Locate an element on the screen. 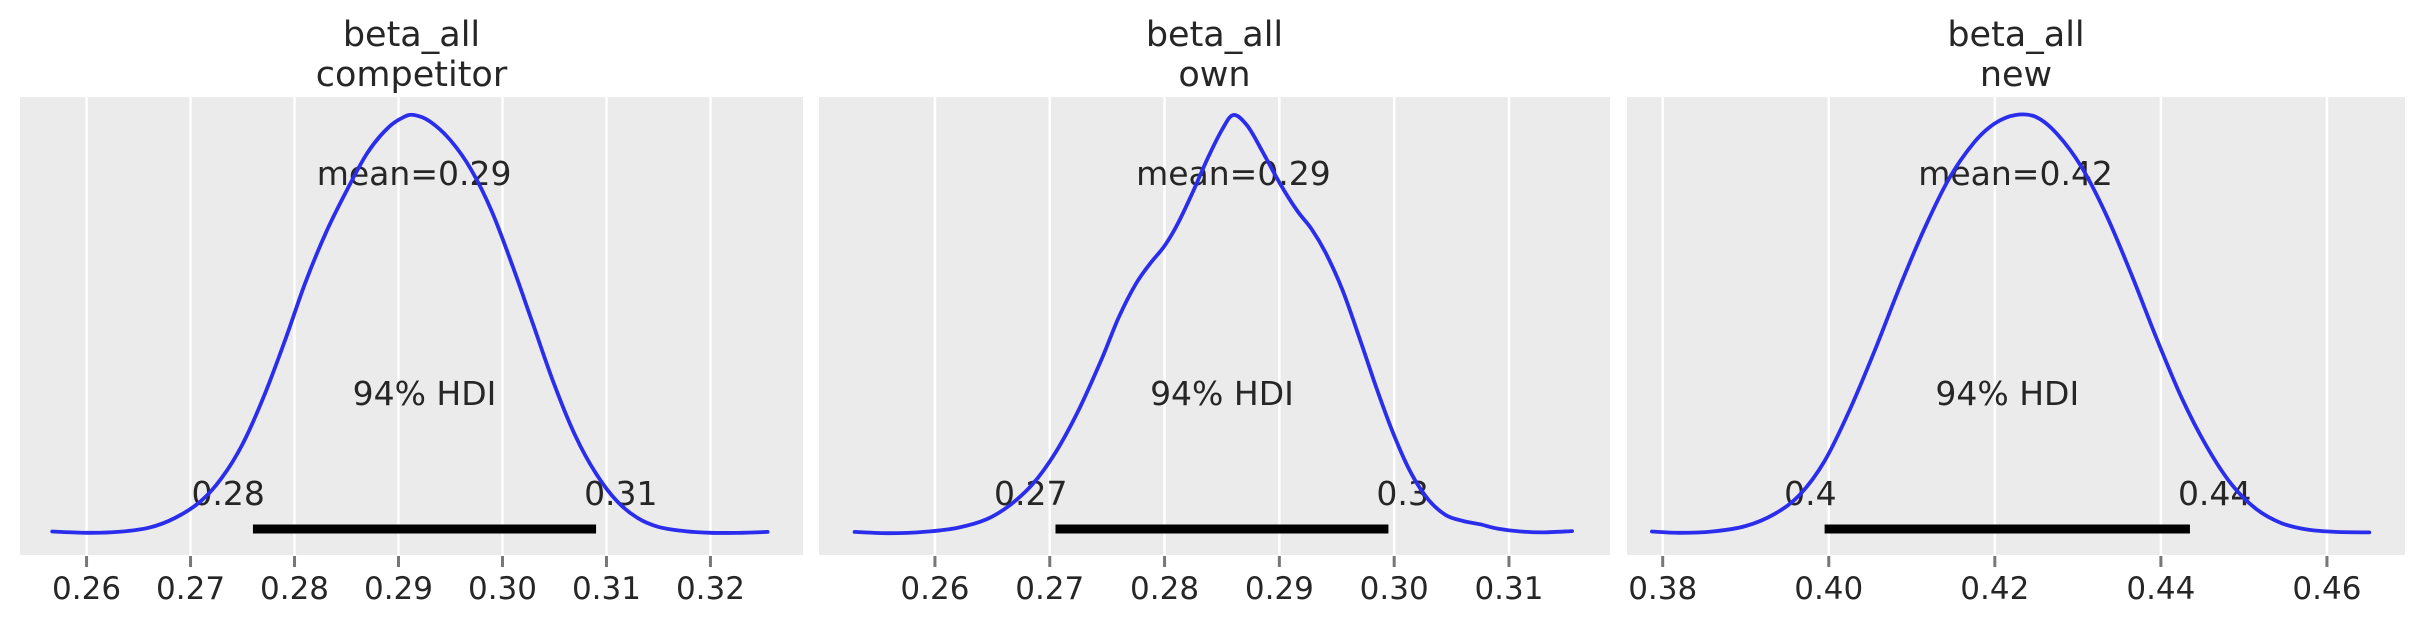 This screenshot has width=2423, height=623. panel-title-line2: new is located at coordinates (2016, 75).